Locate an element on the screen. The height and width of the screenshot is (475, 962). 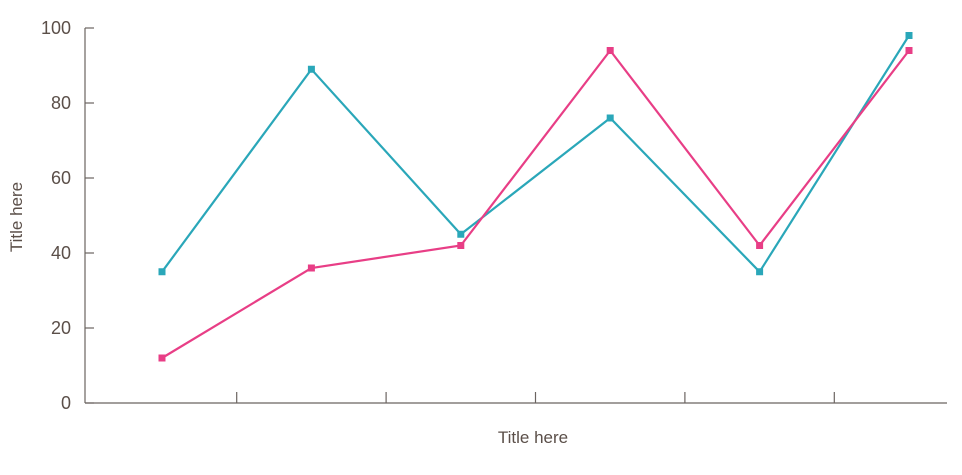
x-axis is located at coordinates (516, 398).